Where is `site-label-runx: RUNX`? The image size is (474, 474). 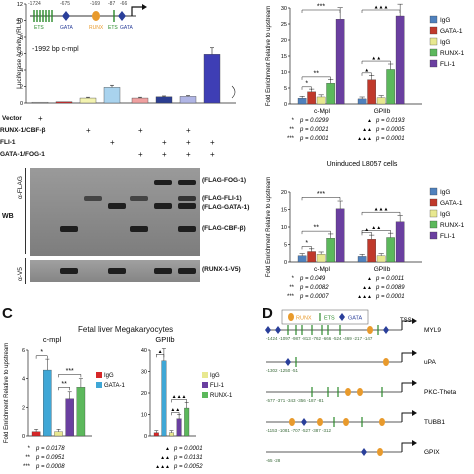
site-label-runx: RUNX is located at coordinates (96, 28).